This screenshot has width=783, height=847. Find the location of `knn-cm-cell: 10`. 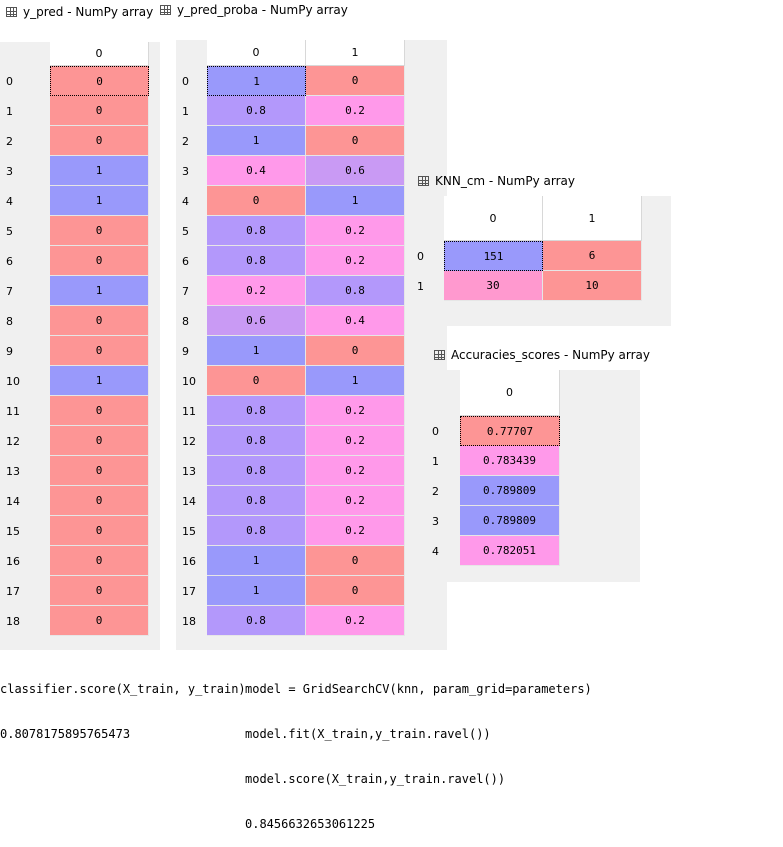

knn-cm-cell: 10 is located at coordinates (592, 286).